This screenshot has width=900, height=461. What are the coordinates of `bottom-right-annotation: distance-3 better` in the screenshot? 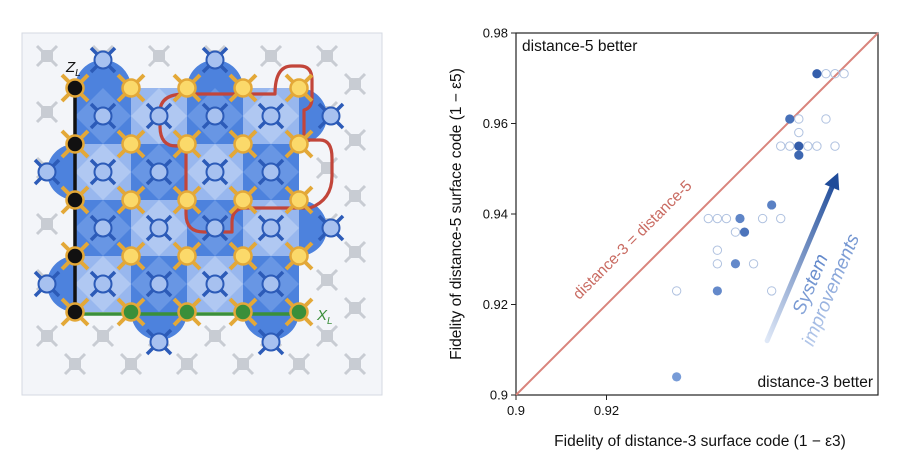 It's located at (815, 382).